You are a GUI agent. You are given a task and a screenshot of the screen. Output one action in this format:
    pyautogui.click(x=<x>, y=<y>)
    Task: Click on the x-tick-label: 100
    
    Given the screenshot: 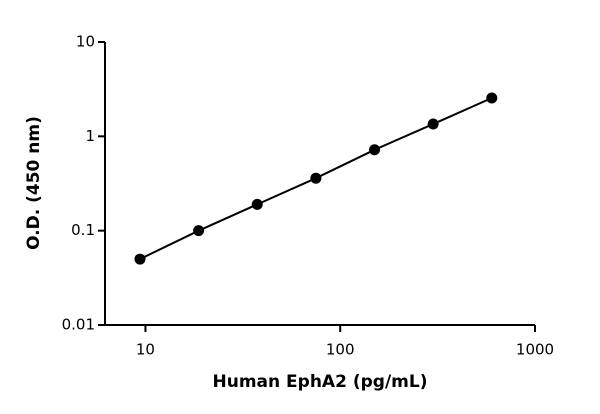 What is the action you would take?
    pyautogui.click(x=340, y=350)
    